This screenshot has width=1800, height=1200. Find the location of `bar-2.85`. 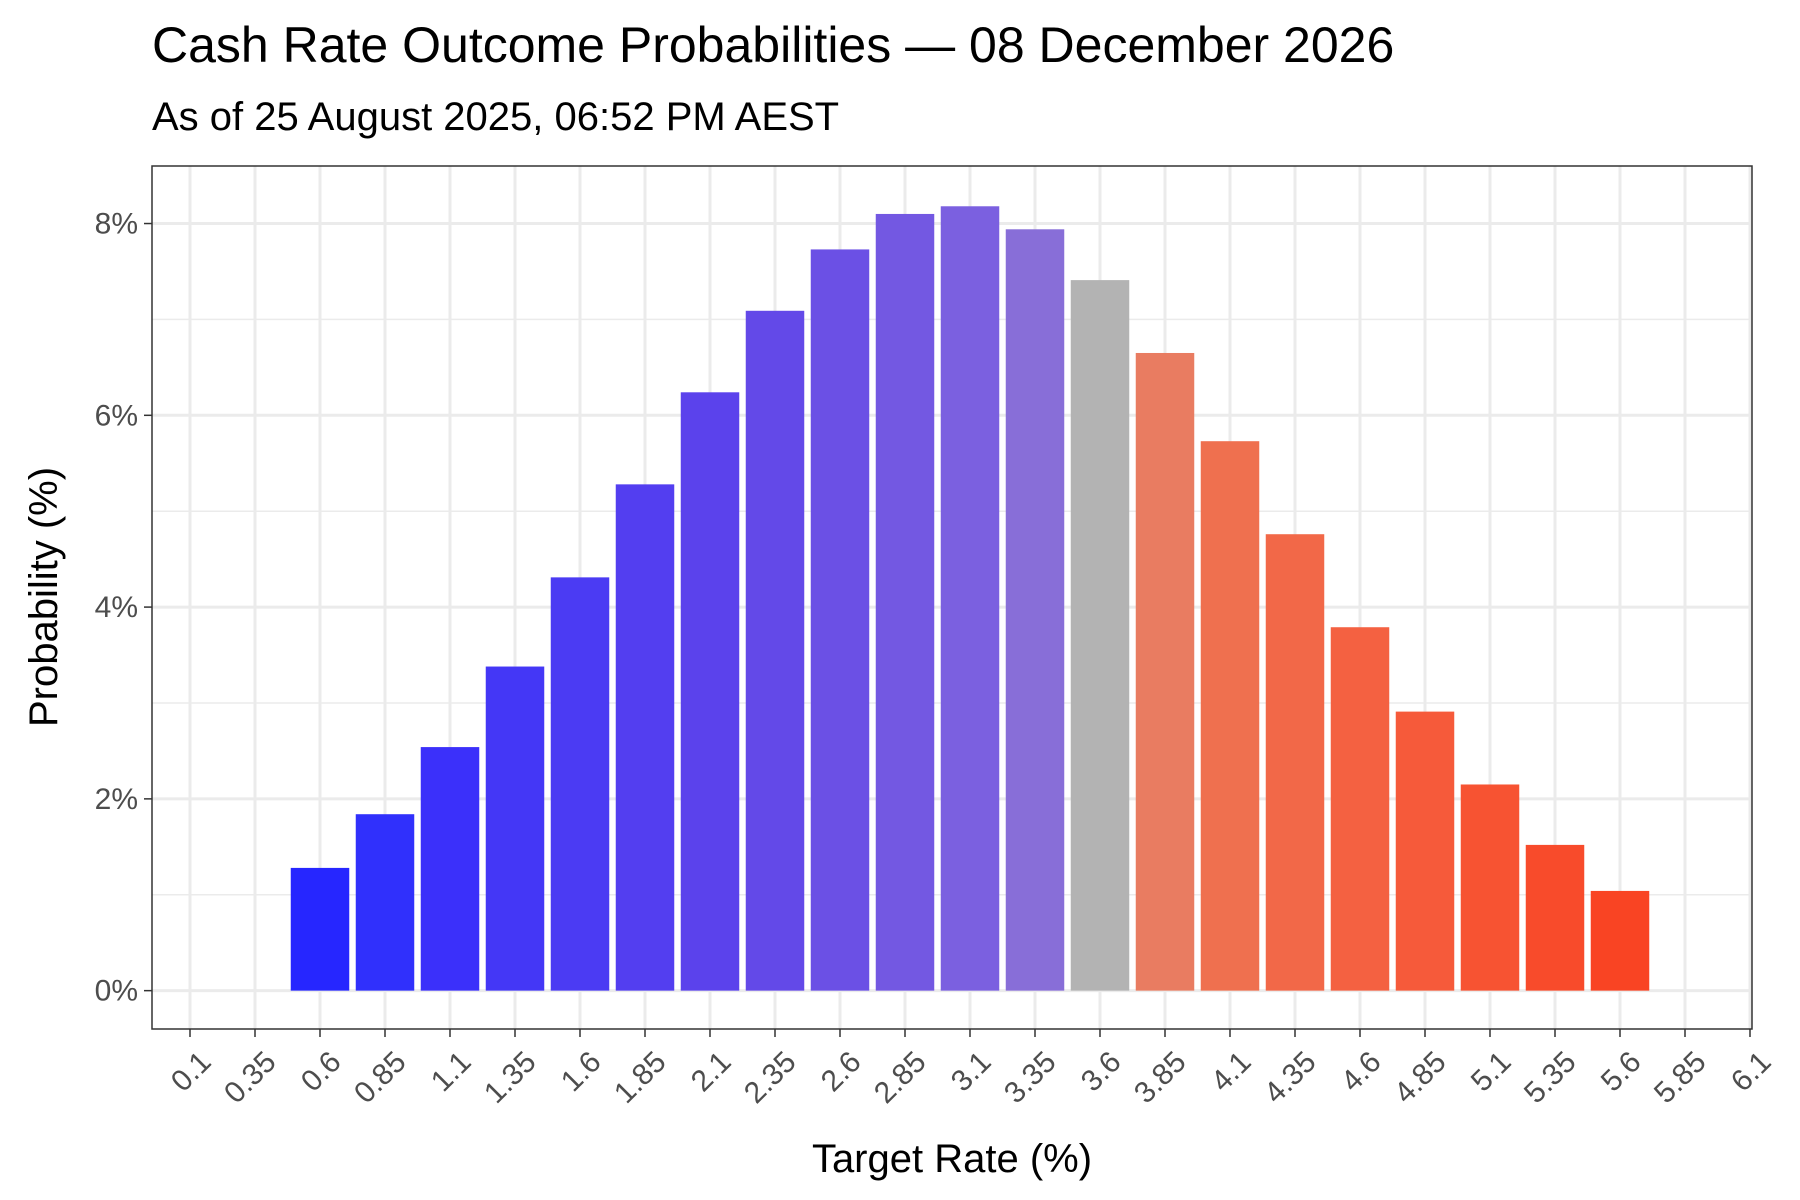

bar-2.85 is located at coordinates (905, 602).